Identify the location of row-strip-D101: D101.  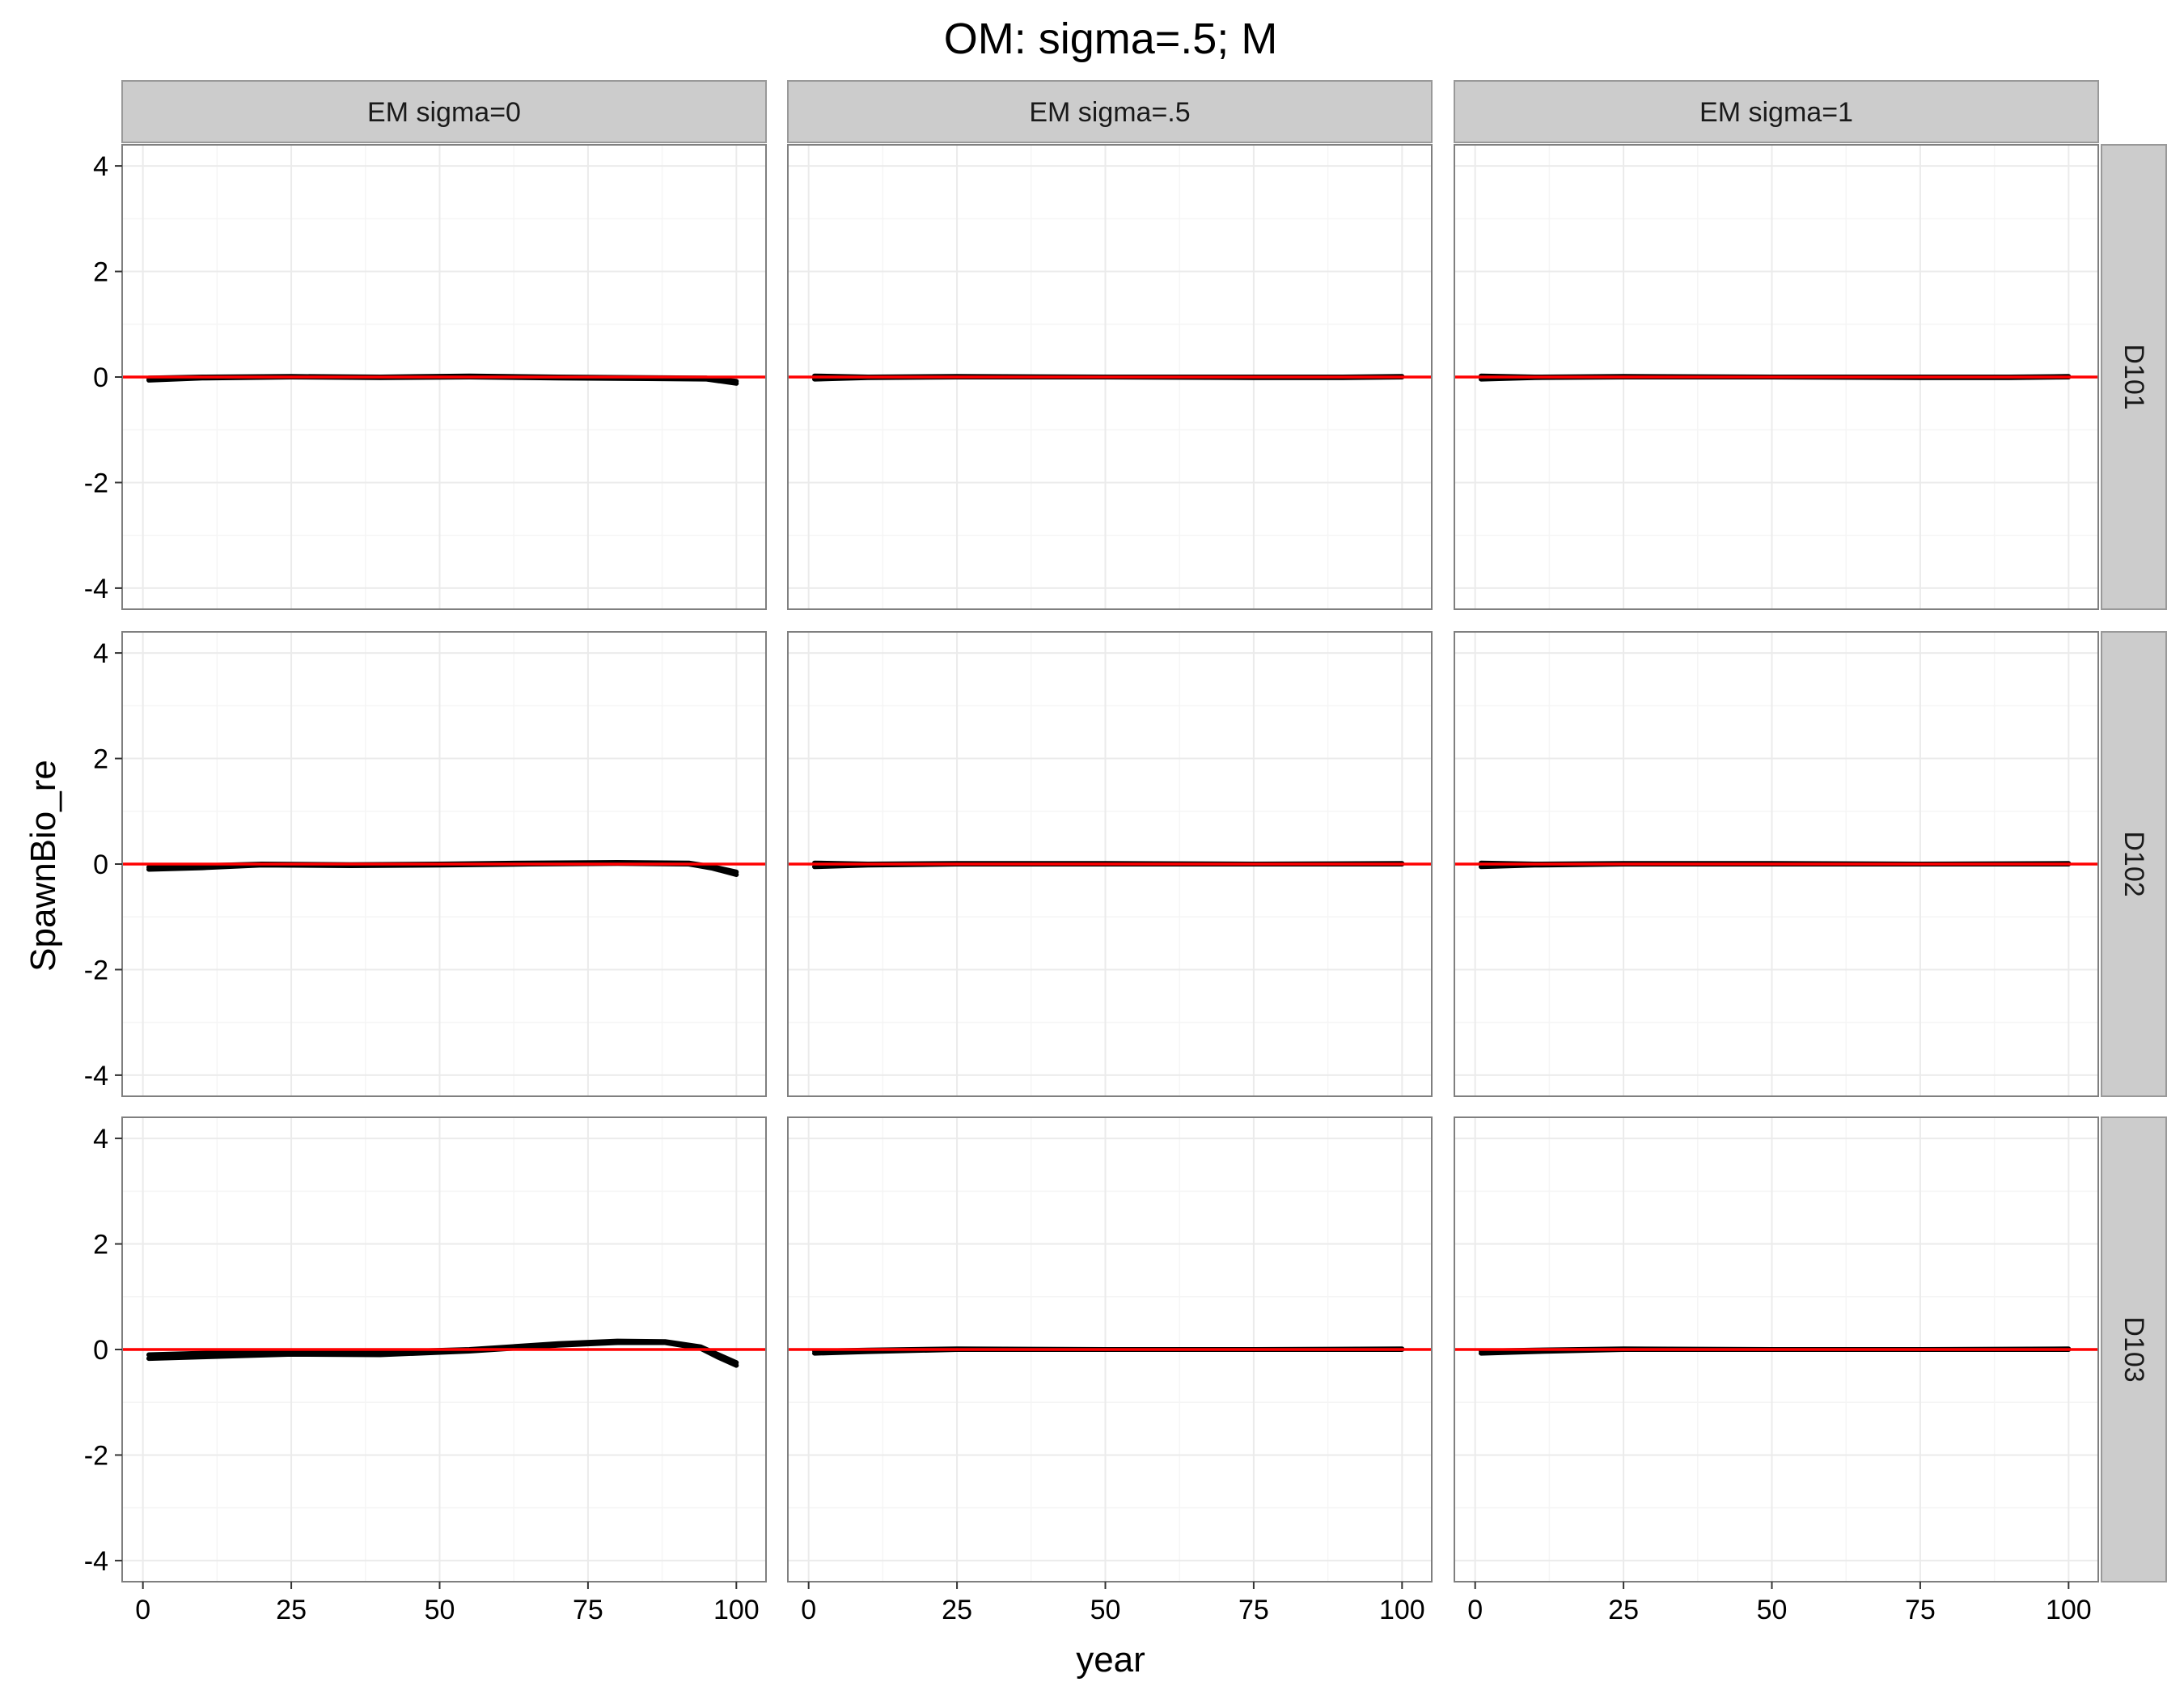
(2134, 377).